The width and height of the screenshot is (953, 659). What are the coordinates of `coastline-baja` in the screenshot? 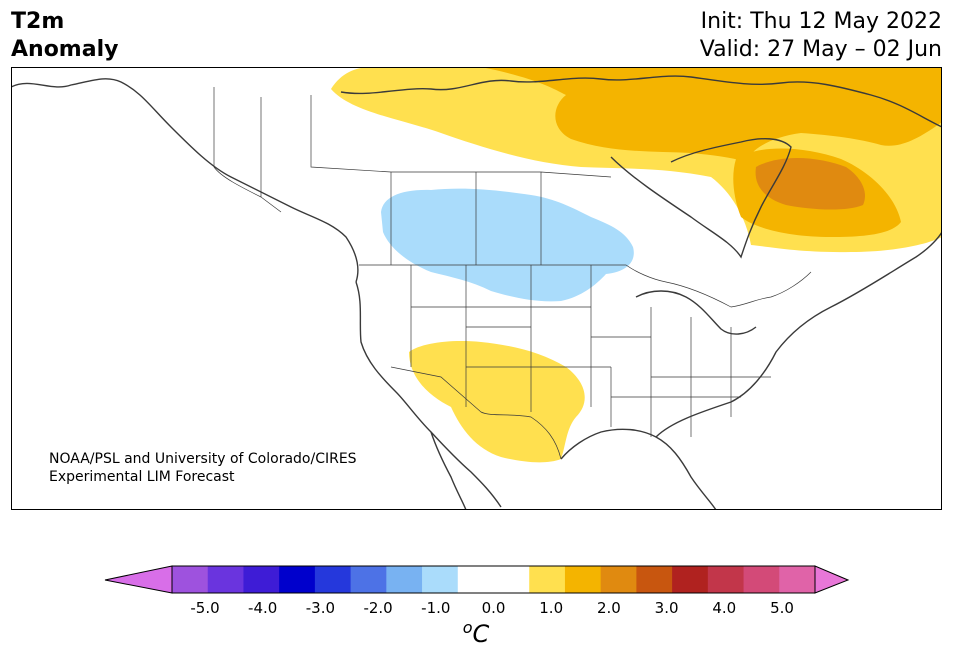 It's located at (448, 470).